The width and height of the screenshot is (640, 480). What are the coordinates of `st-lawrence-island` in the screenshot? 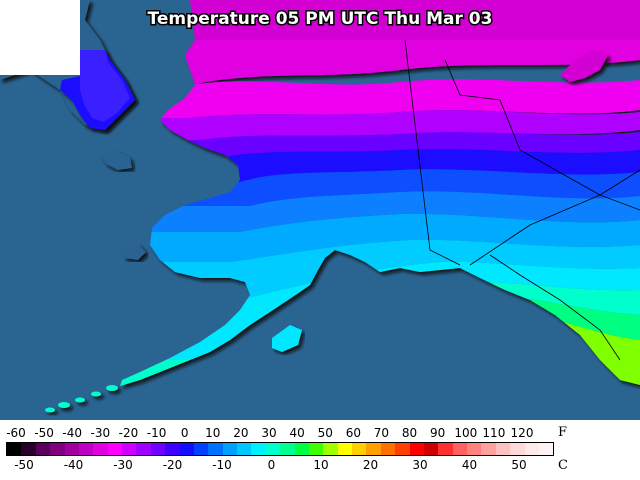 It's located at (116, 160).